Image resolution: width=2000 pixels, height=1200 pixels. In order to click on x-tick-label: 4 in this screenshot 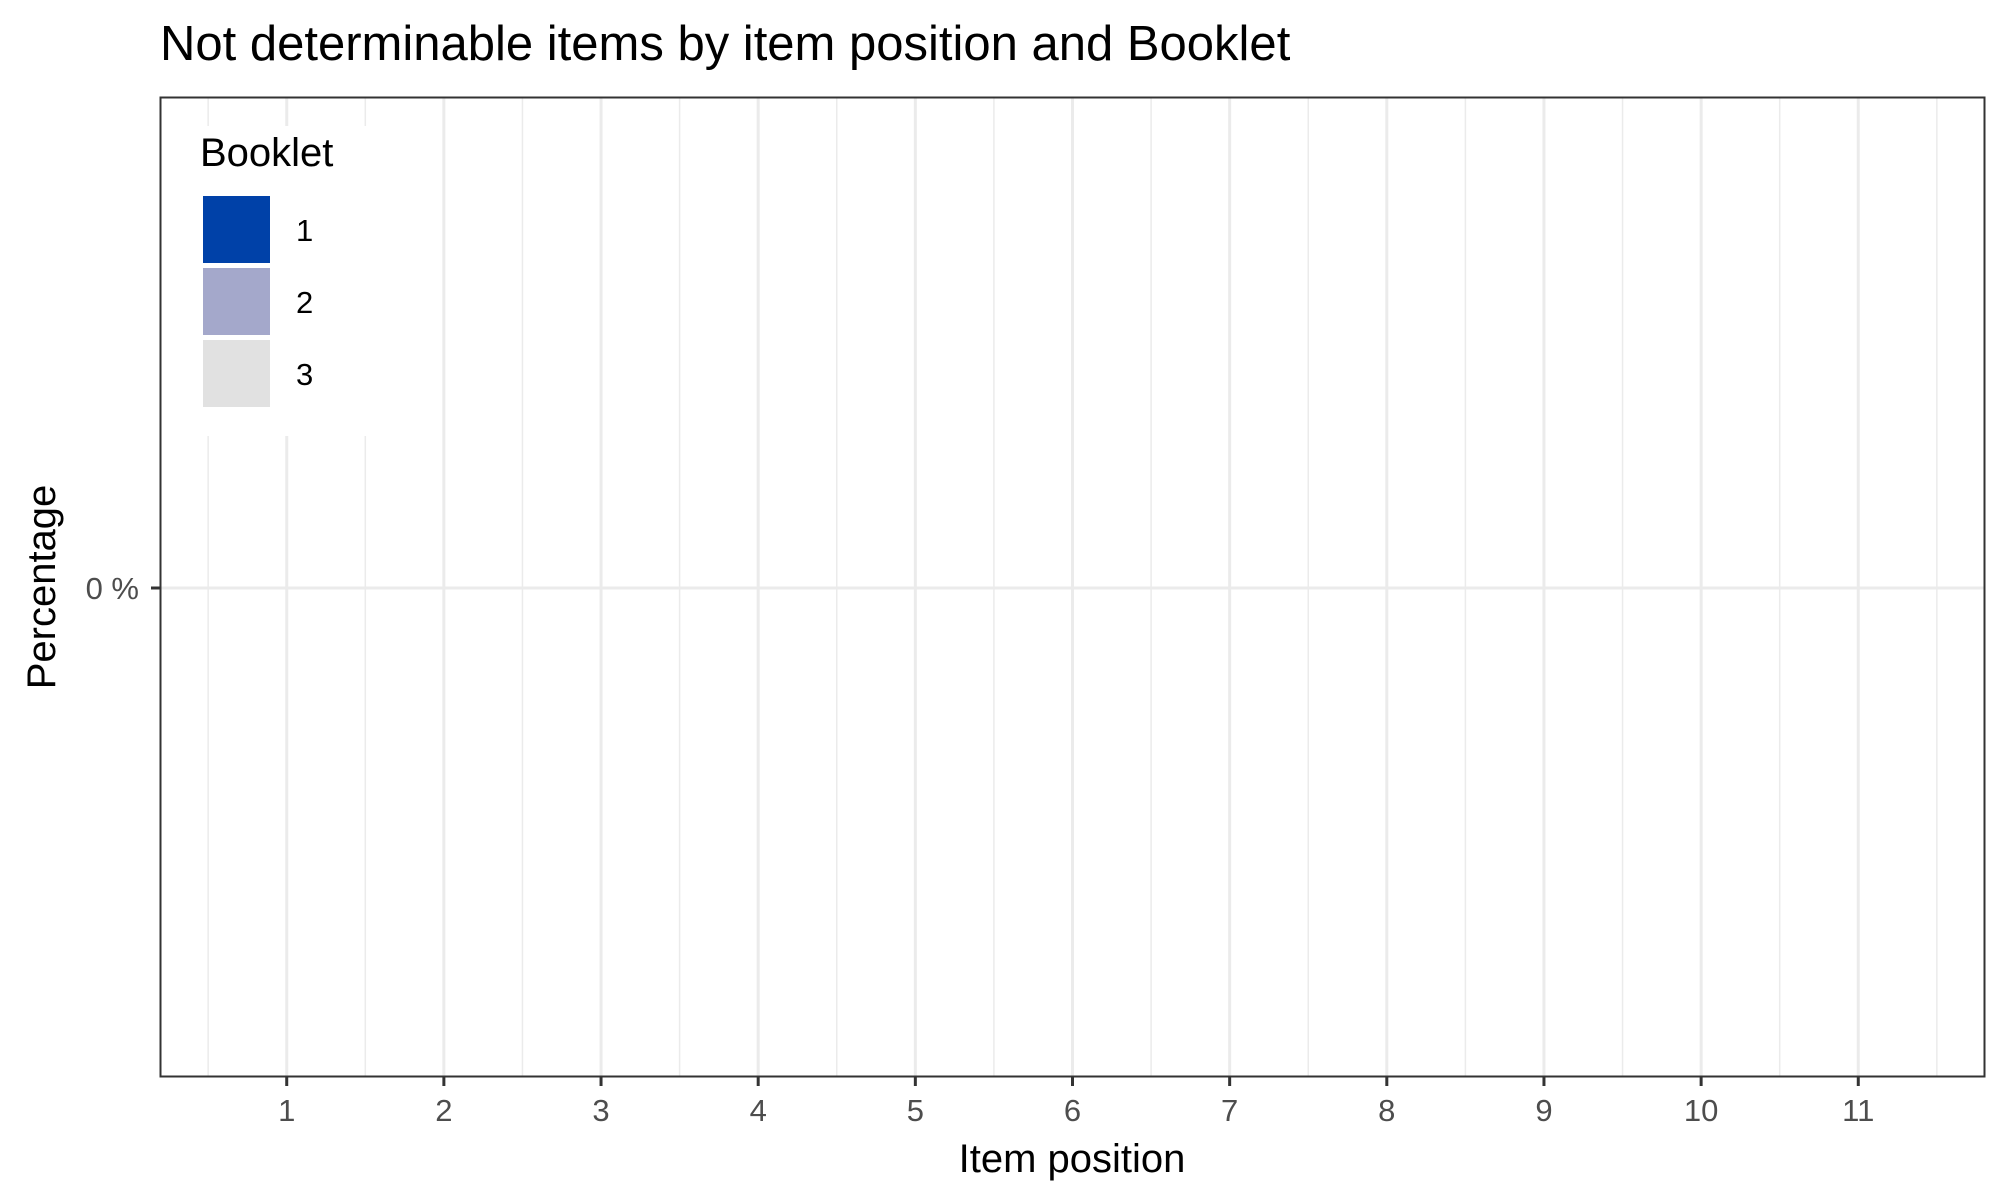, I will do `click(758, 1110)`.